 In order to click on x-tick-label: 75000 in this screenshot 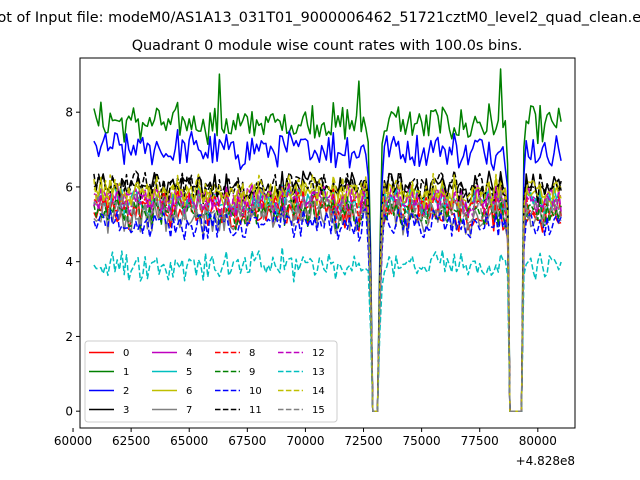, I will do `click(422, 441)`.